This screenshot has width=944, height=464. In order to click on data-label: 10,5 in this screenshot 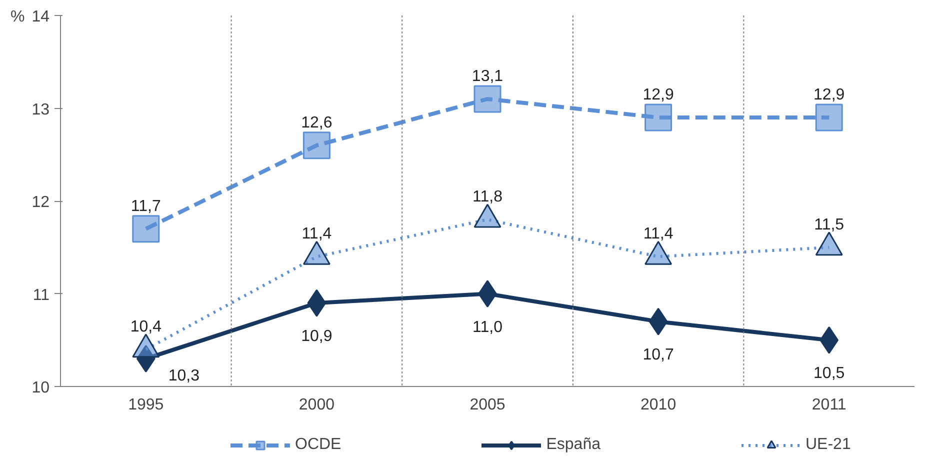, I will do `click(829, 373)`.